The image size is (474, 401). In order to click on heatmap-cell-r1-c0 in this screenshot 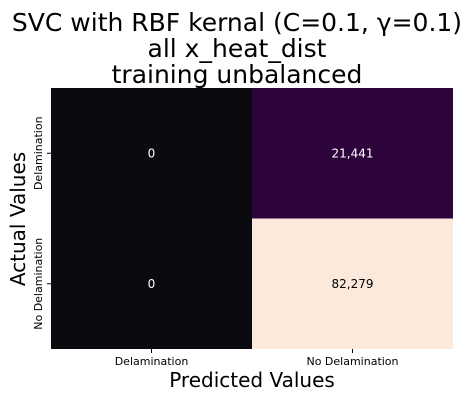, I will do `click(151, 283)`.